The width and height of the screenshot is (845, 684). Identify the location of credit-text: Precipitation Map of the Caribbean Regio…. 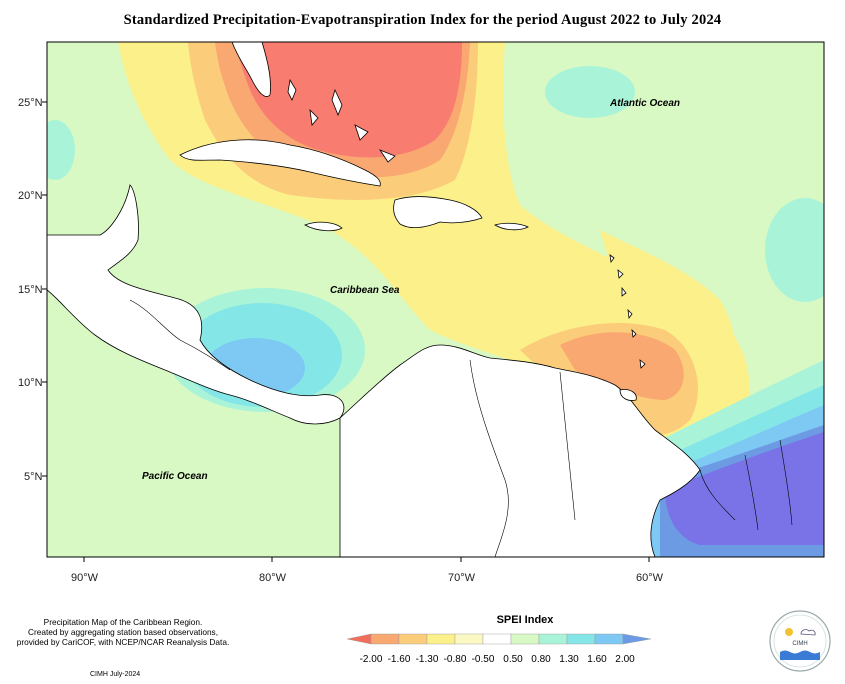
(123, 632).